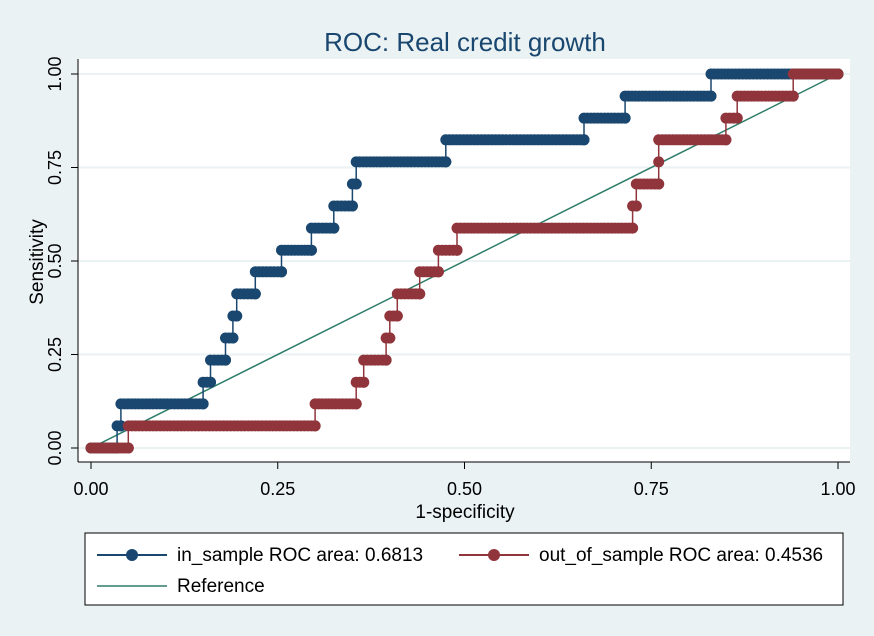 The image size is (874, 636). I want to click on chart-title: ROC: Real credit growth, so click(465, 42).